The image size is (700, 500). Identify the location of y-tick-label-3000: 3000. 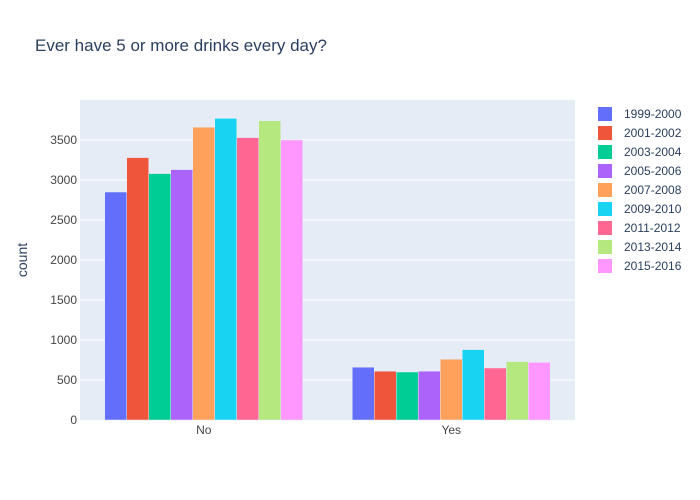
(63, 180).